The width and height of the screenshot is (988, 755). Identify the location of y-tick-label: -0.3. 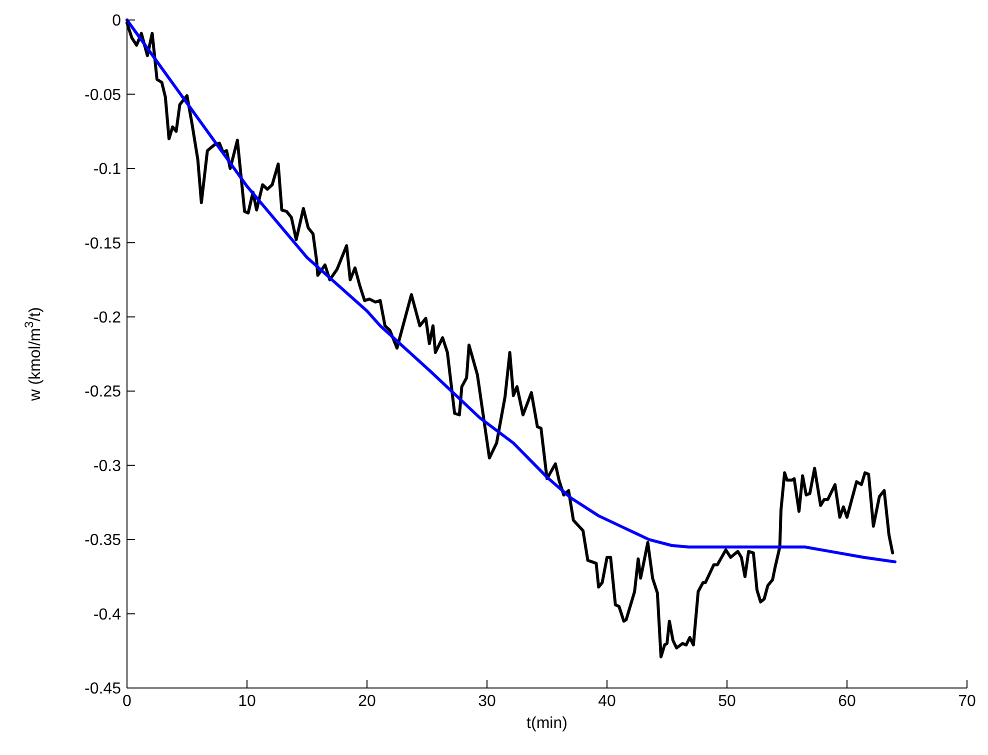
(107, 466).